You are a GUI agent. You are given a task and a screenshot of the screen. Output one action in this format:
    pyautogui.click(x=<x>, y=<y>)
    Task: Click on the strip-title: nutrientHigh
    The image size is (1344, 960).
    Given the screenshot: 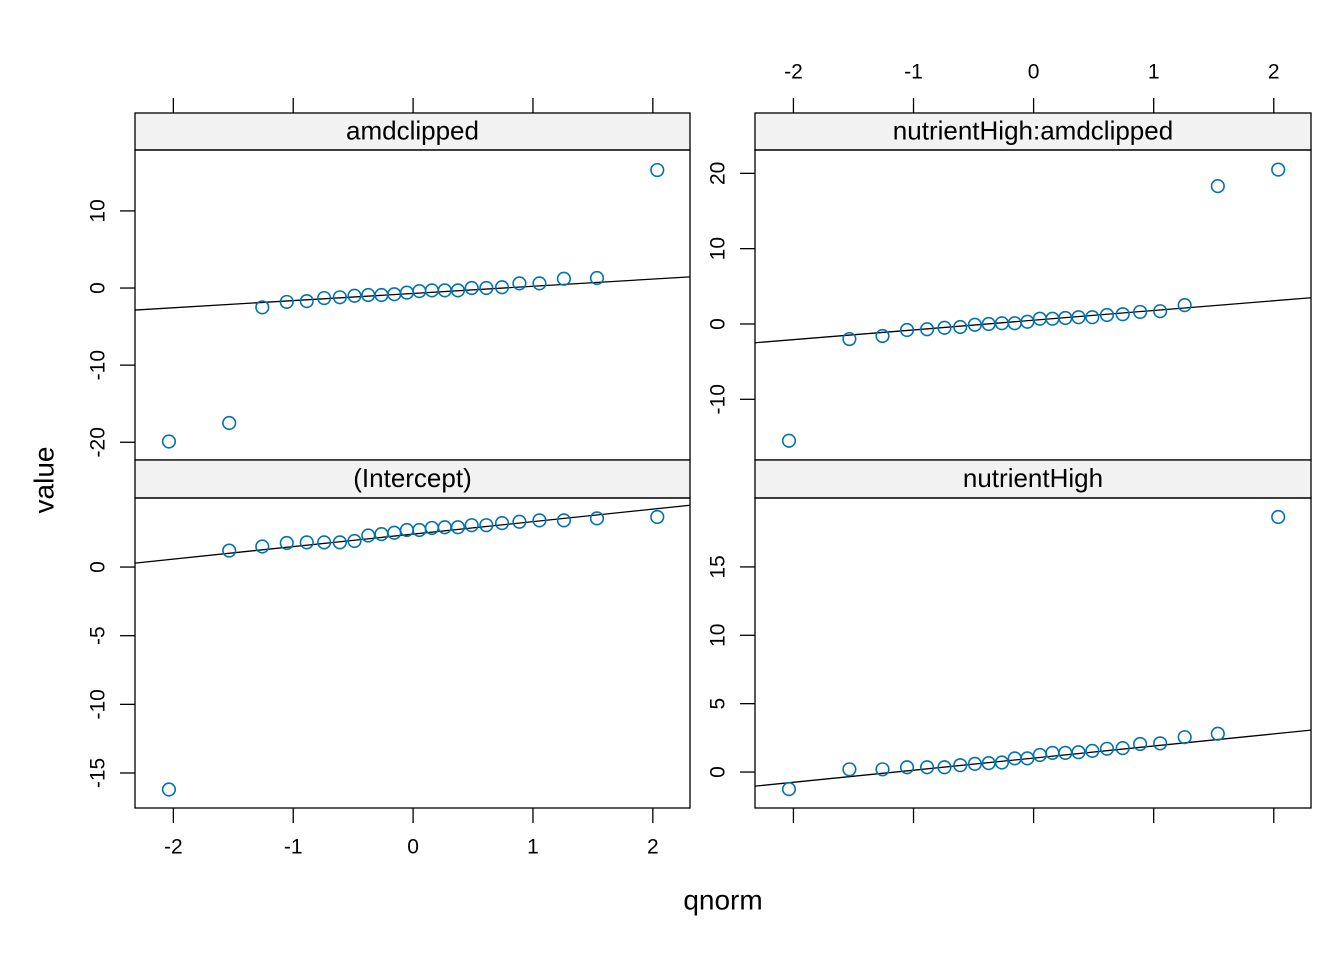 What is the action you would take?
    pyautogui.click(x=1033, y=478)
    